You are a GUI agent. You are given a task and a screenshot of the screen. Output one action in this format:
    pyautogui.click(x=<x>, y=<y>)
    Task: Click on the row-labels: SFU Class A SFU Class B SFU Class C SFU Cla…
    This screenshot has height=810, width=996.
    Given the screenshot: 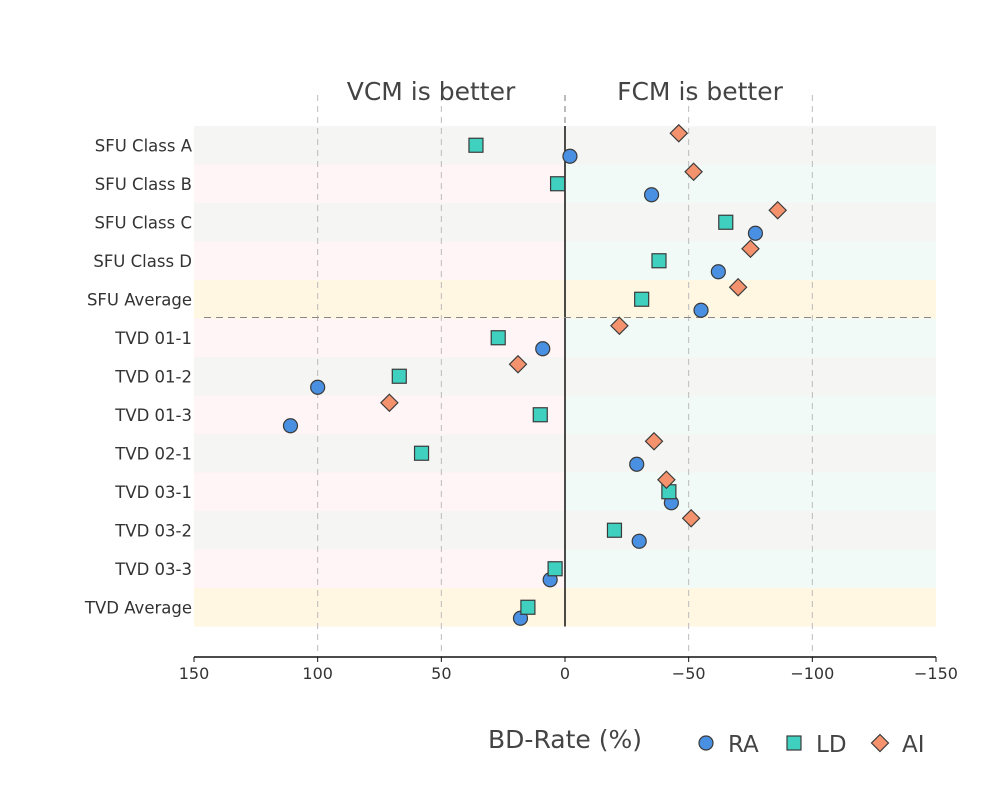 What is the action you would take?
    pyautogui.click(x=138, y=376)
    